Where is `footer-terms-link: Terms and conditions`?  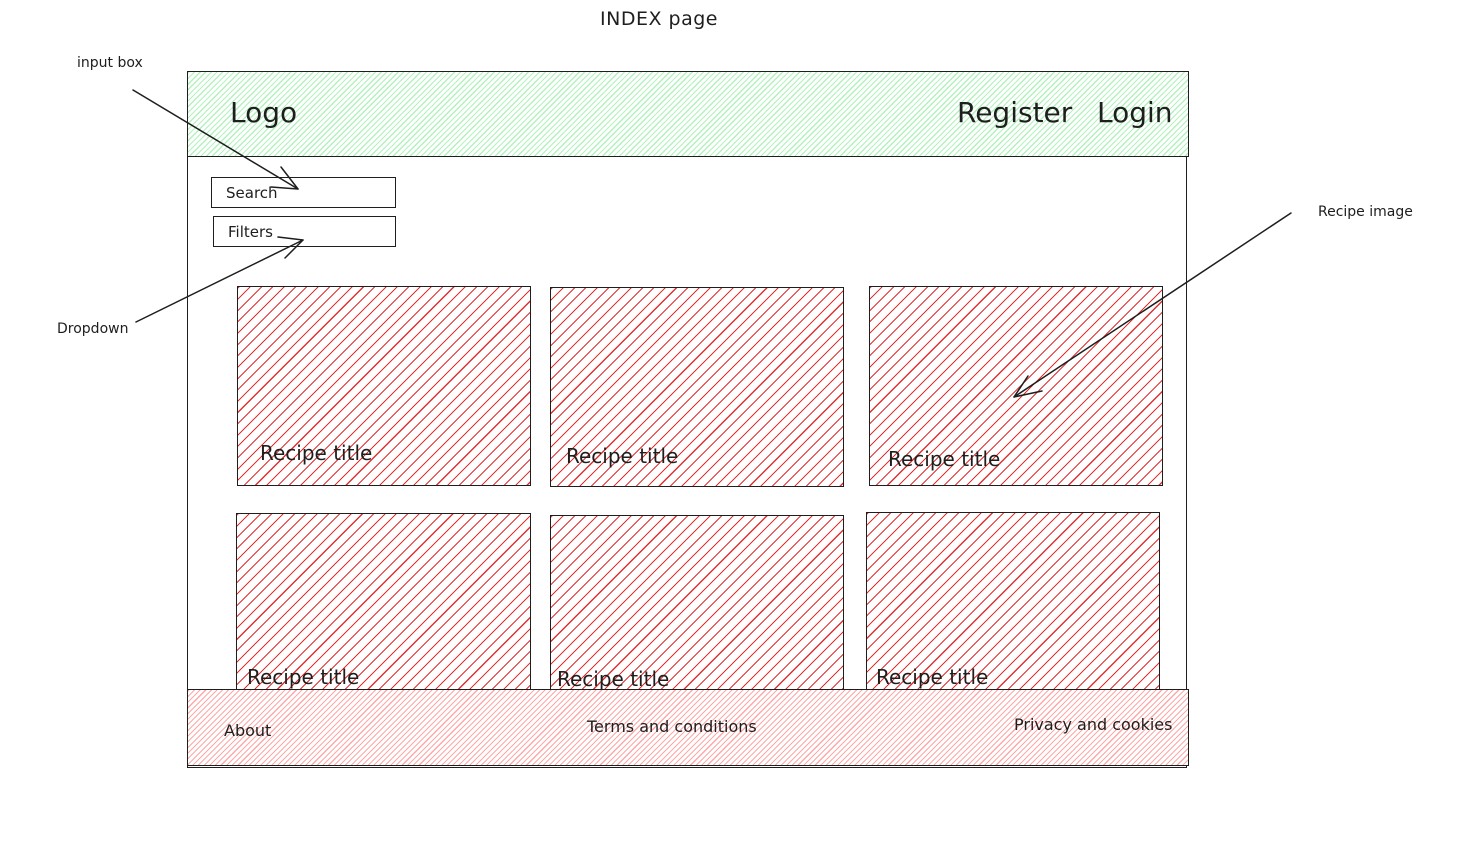 footer-terms-link: Terms and conditions is located at coordinates (672, 726).